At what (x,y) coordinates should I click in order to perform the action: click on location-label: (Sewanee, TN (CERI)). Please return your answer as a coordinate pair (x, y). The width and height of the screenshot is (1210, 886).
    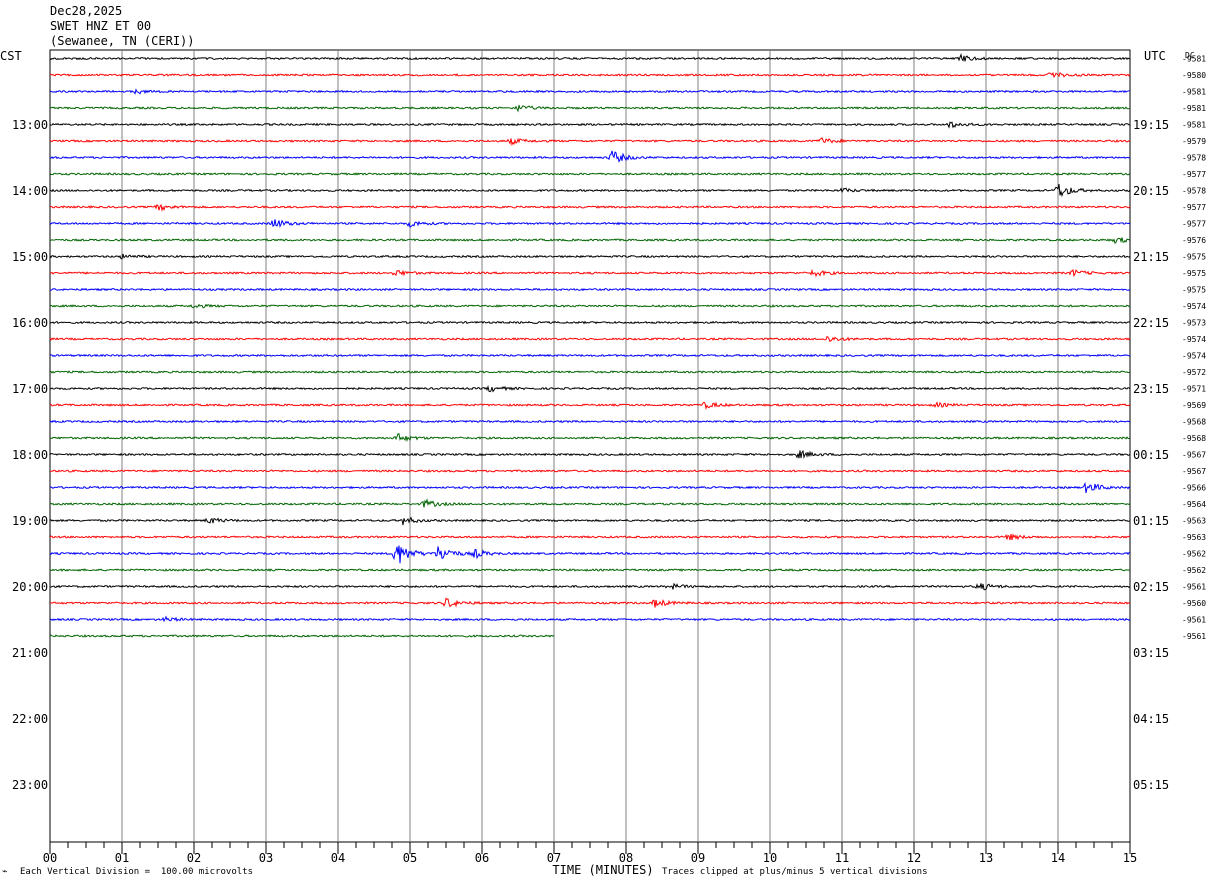
    Looking at the image, I should click on (122, 41).